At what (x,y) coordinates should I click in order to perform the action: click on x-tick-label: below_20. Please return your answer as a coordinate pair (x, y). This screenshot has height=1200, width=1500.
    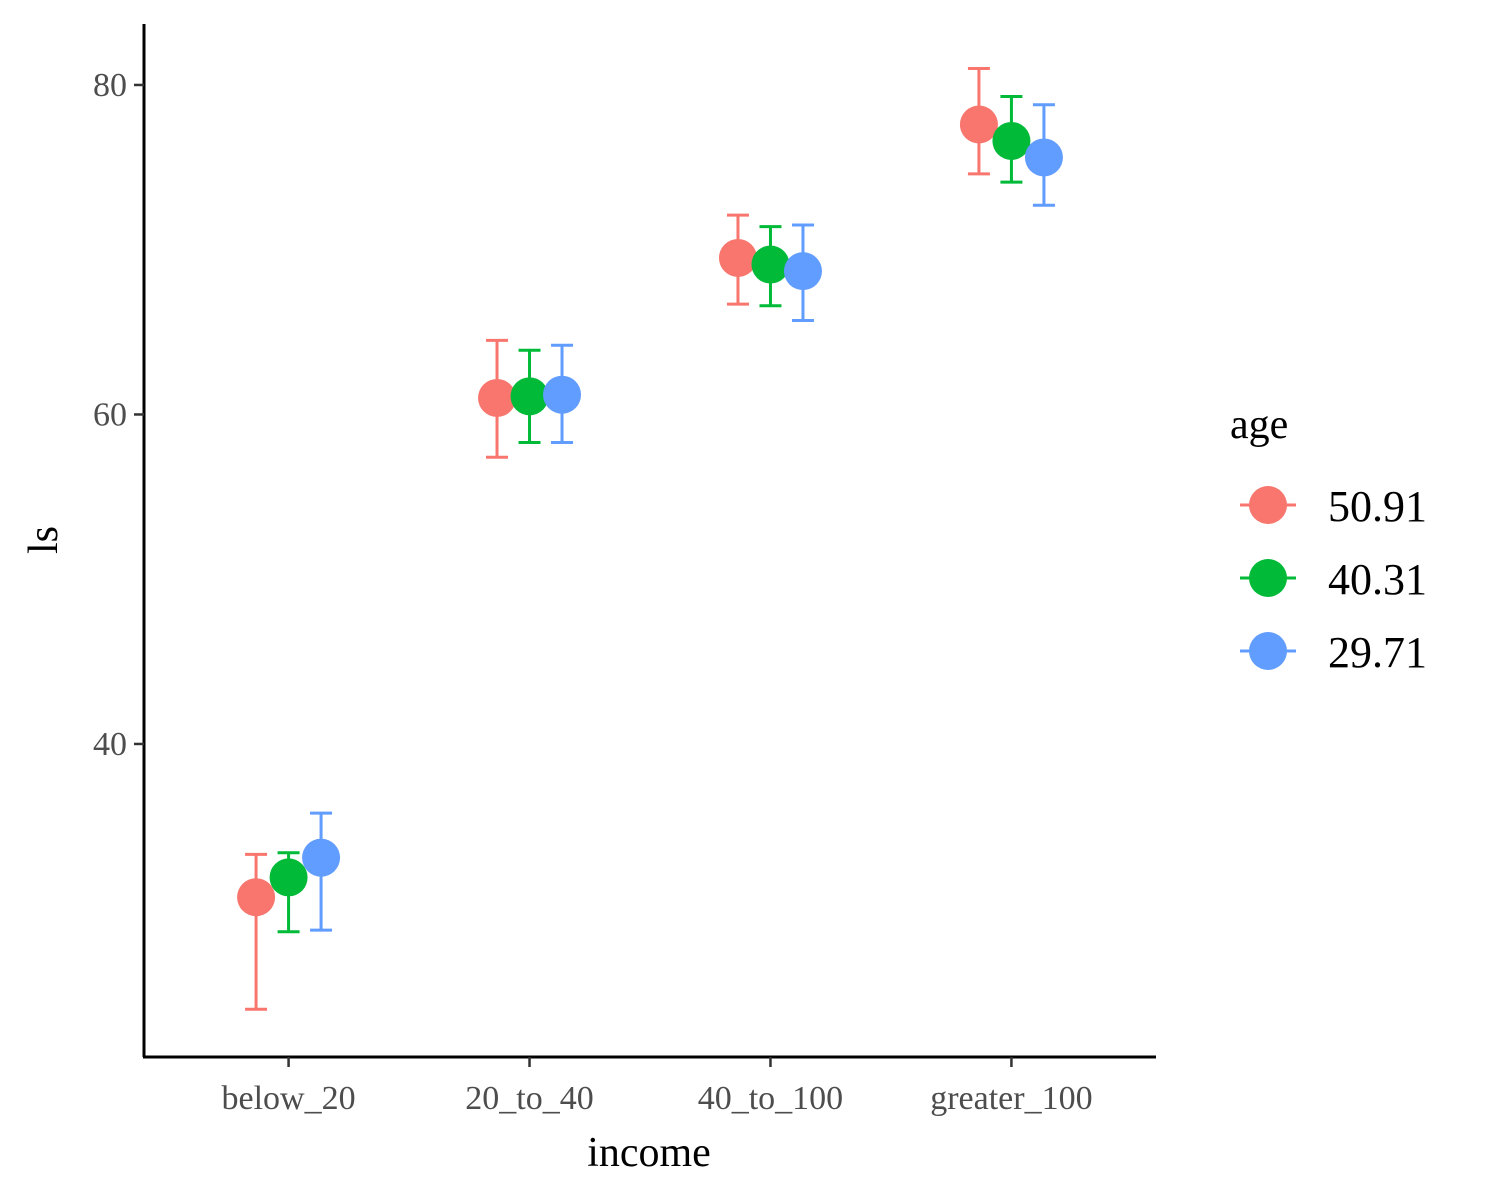
    Looking at the image, I should click on (289, 1098).